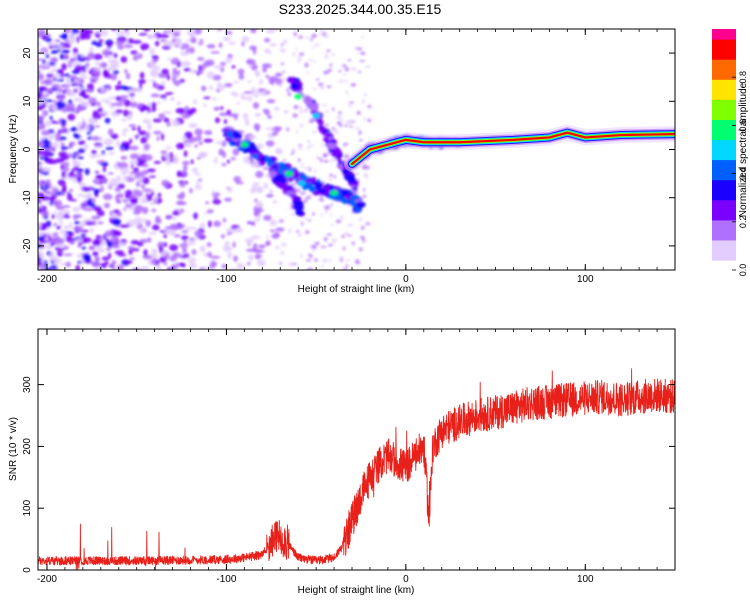  I want to click on colorbar-tick-label: 0.8, so click(743, 77).